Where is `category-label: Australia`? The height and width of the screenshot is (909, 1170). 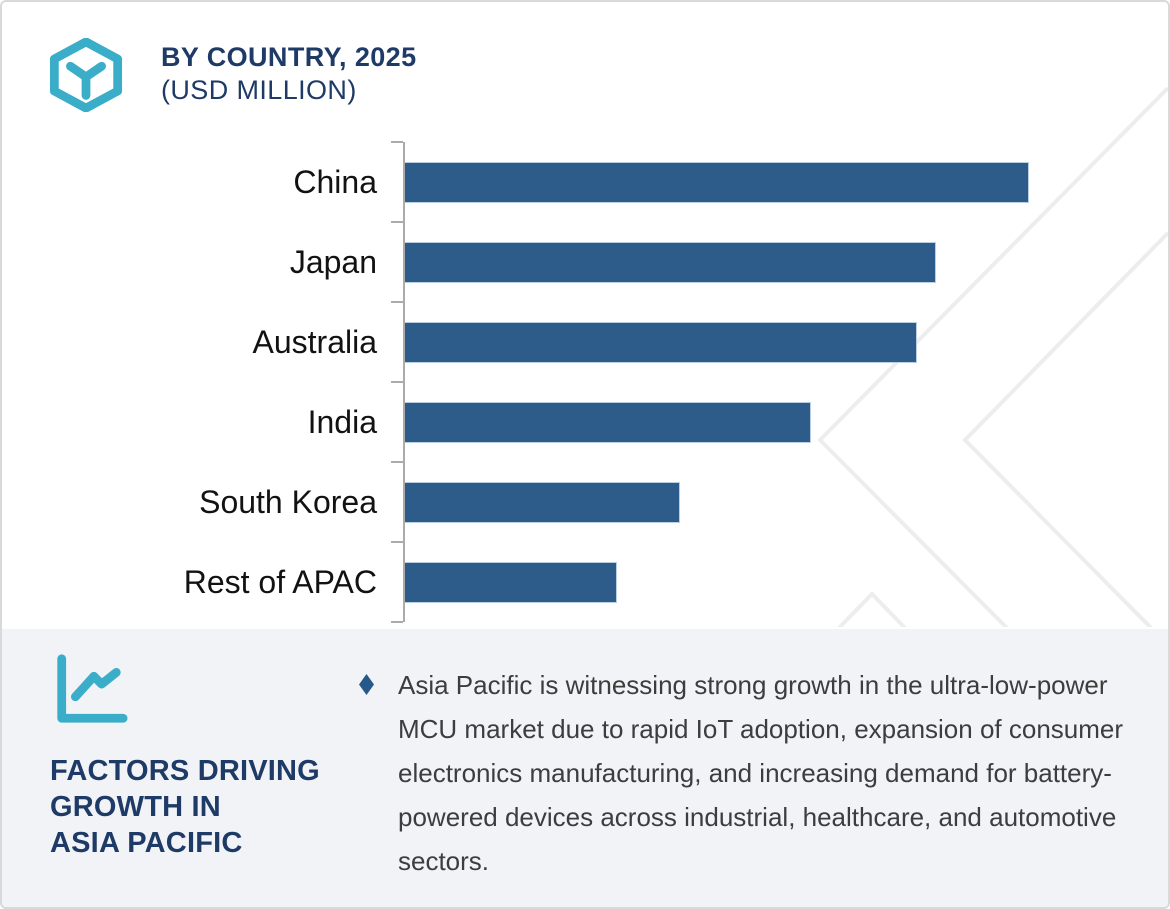 category-label: Australia is located at coordinates (315, 342).